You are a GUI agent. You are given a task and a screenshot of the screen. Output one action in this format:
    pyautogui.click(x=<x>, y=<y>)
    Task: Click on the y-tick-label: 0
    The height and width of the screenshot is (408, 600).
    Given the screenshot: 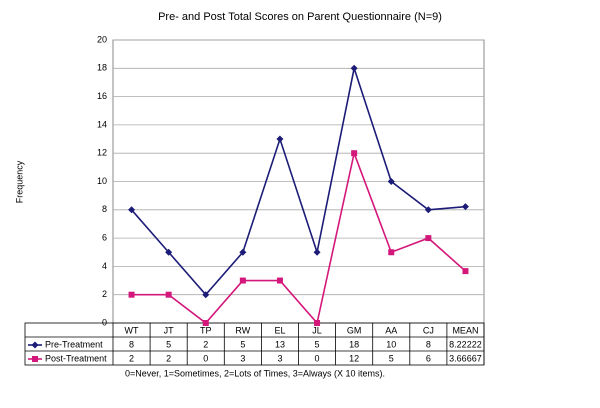 What is the action you would take?
    pyautogui.click(x=104, y=322)
    